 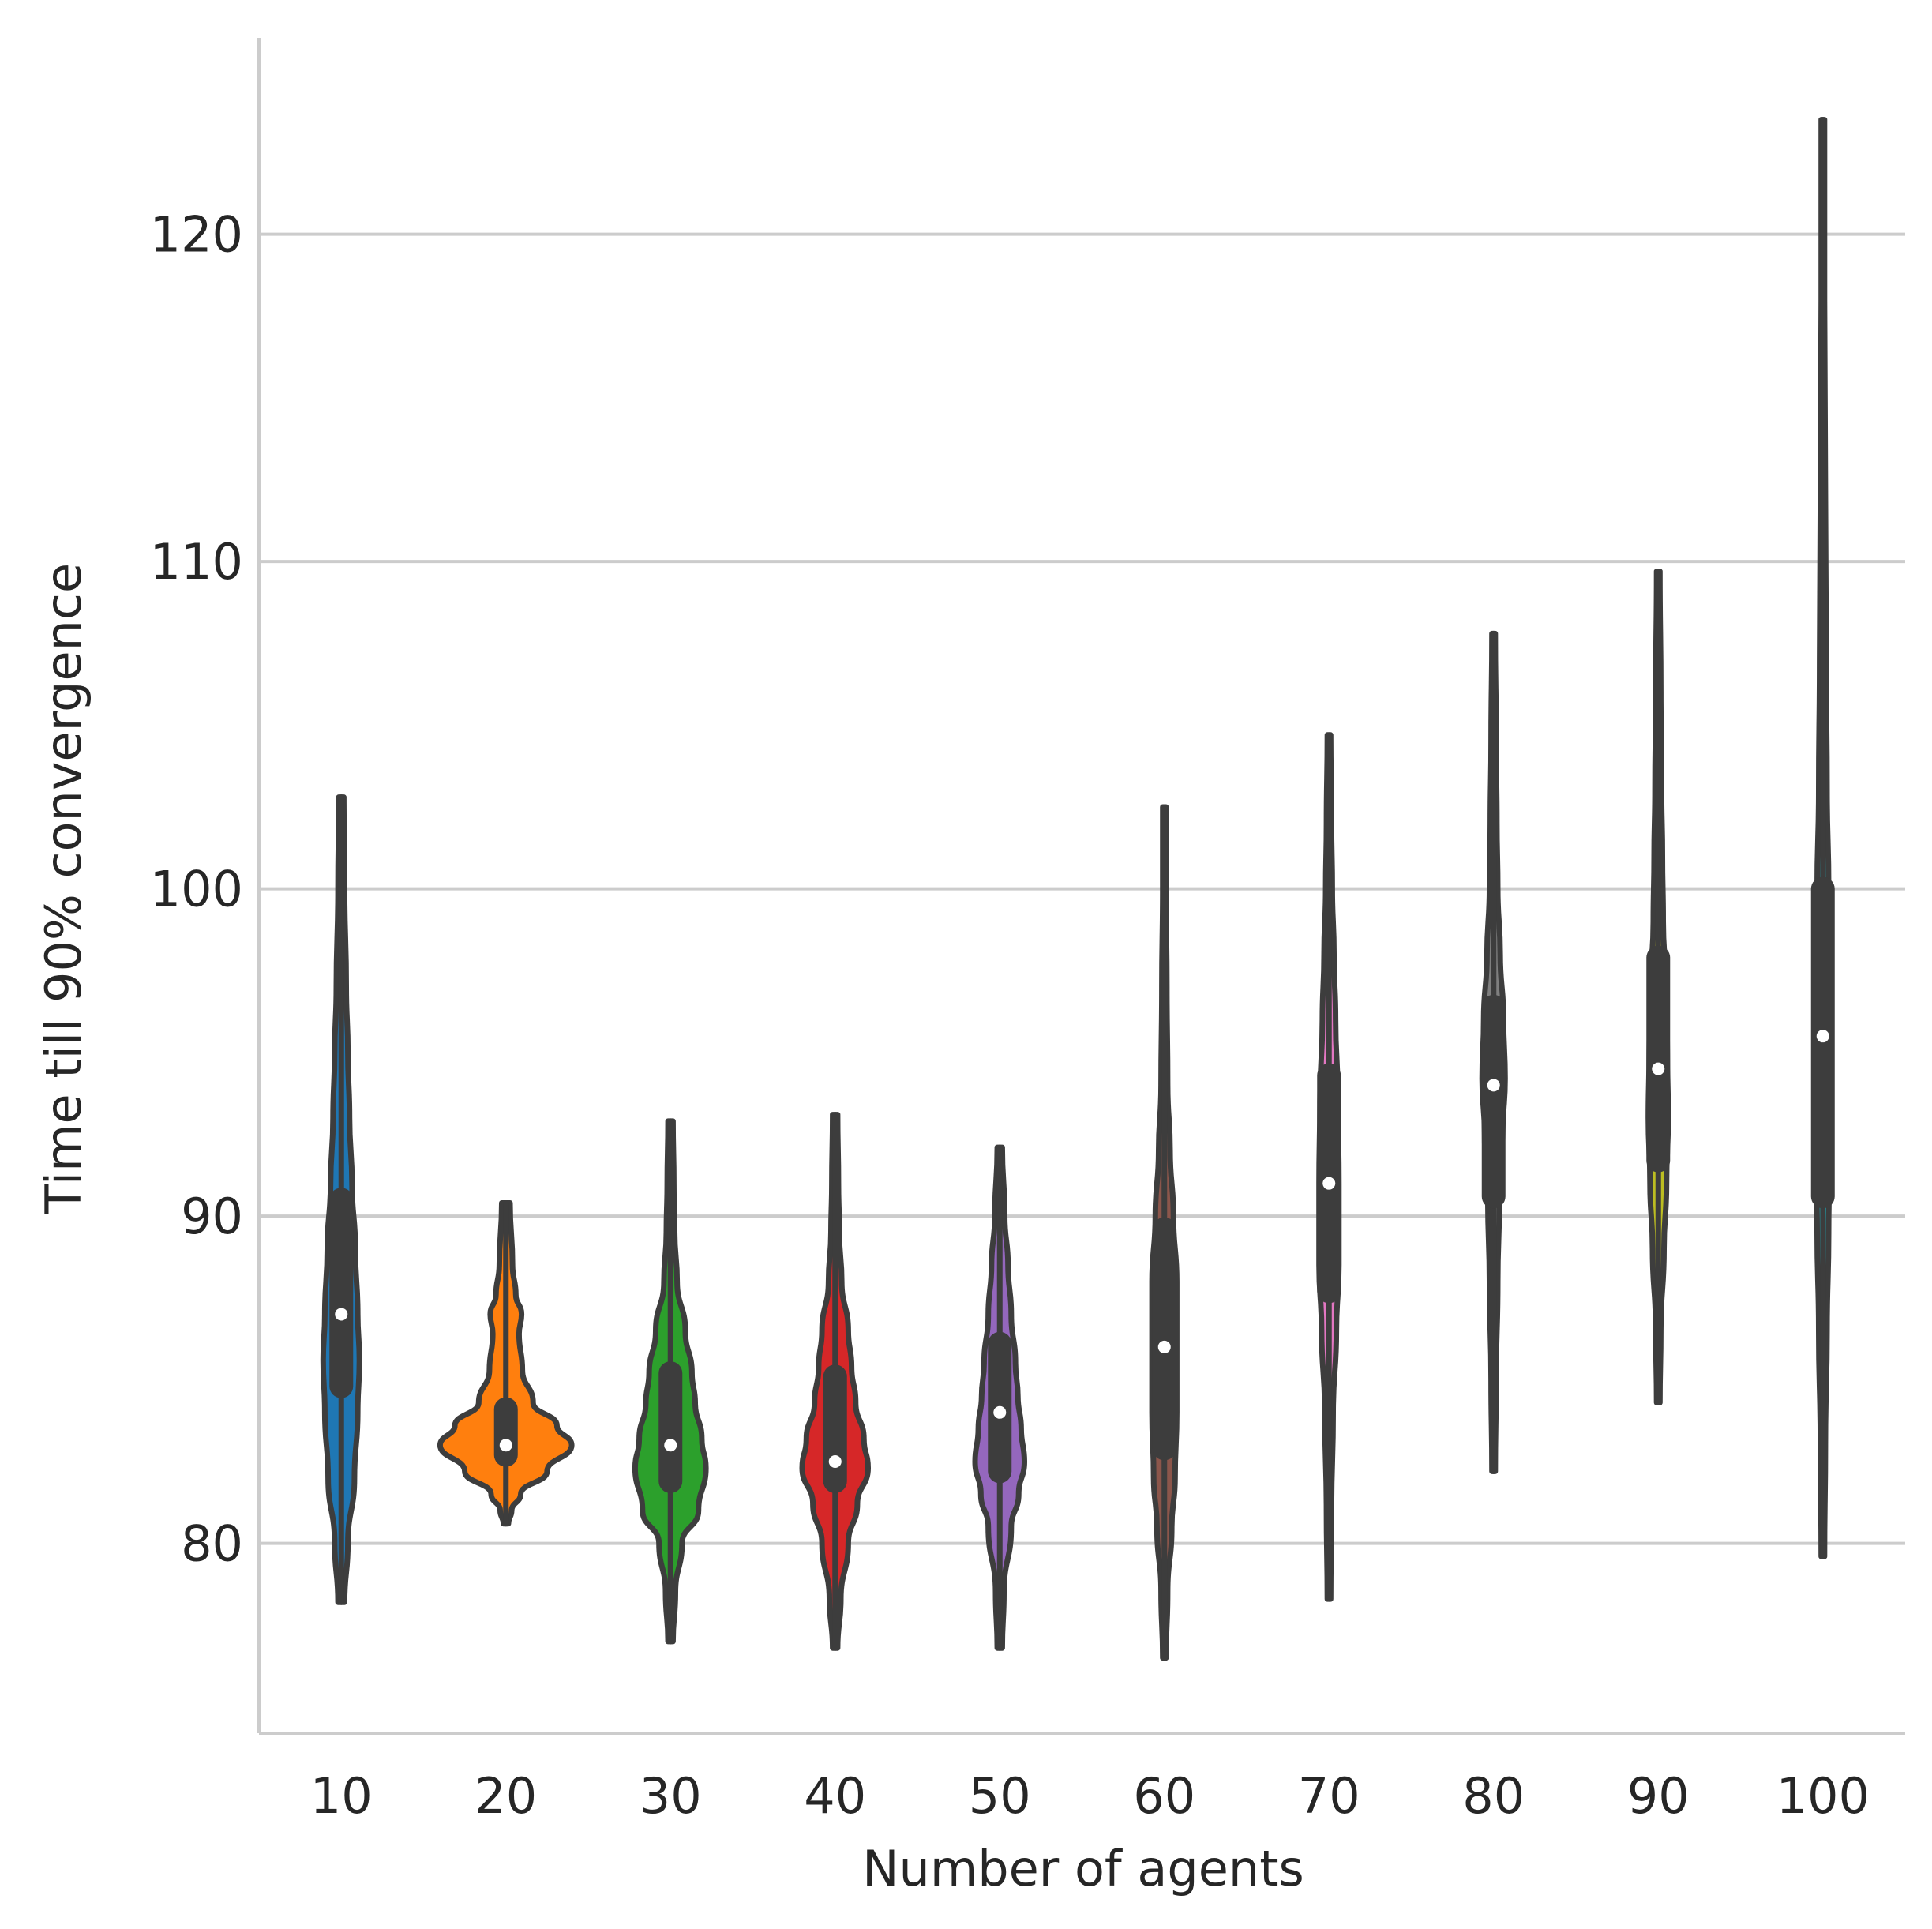 I want to click on y-axis-title: Time till 90% convergence, so click(x=64, y=888).